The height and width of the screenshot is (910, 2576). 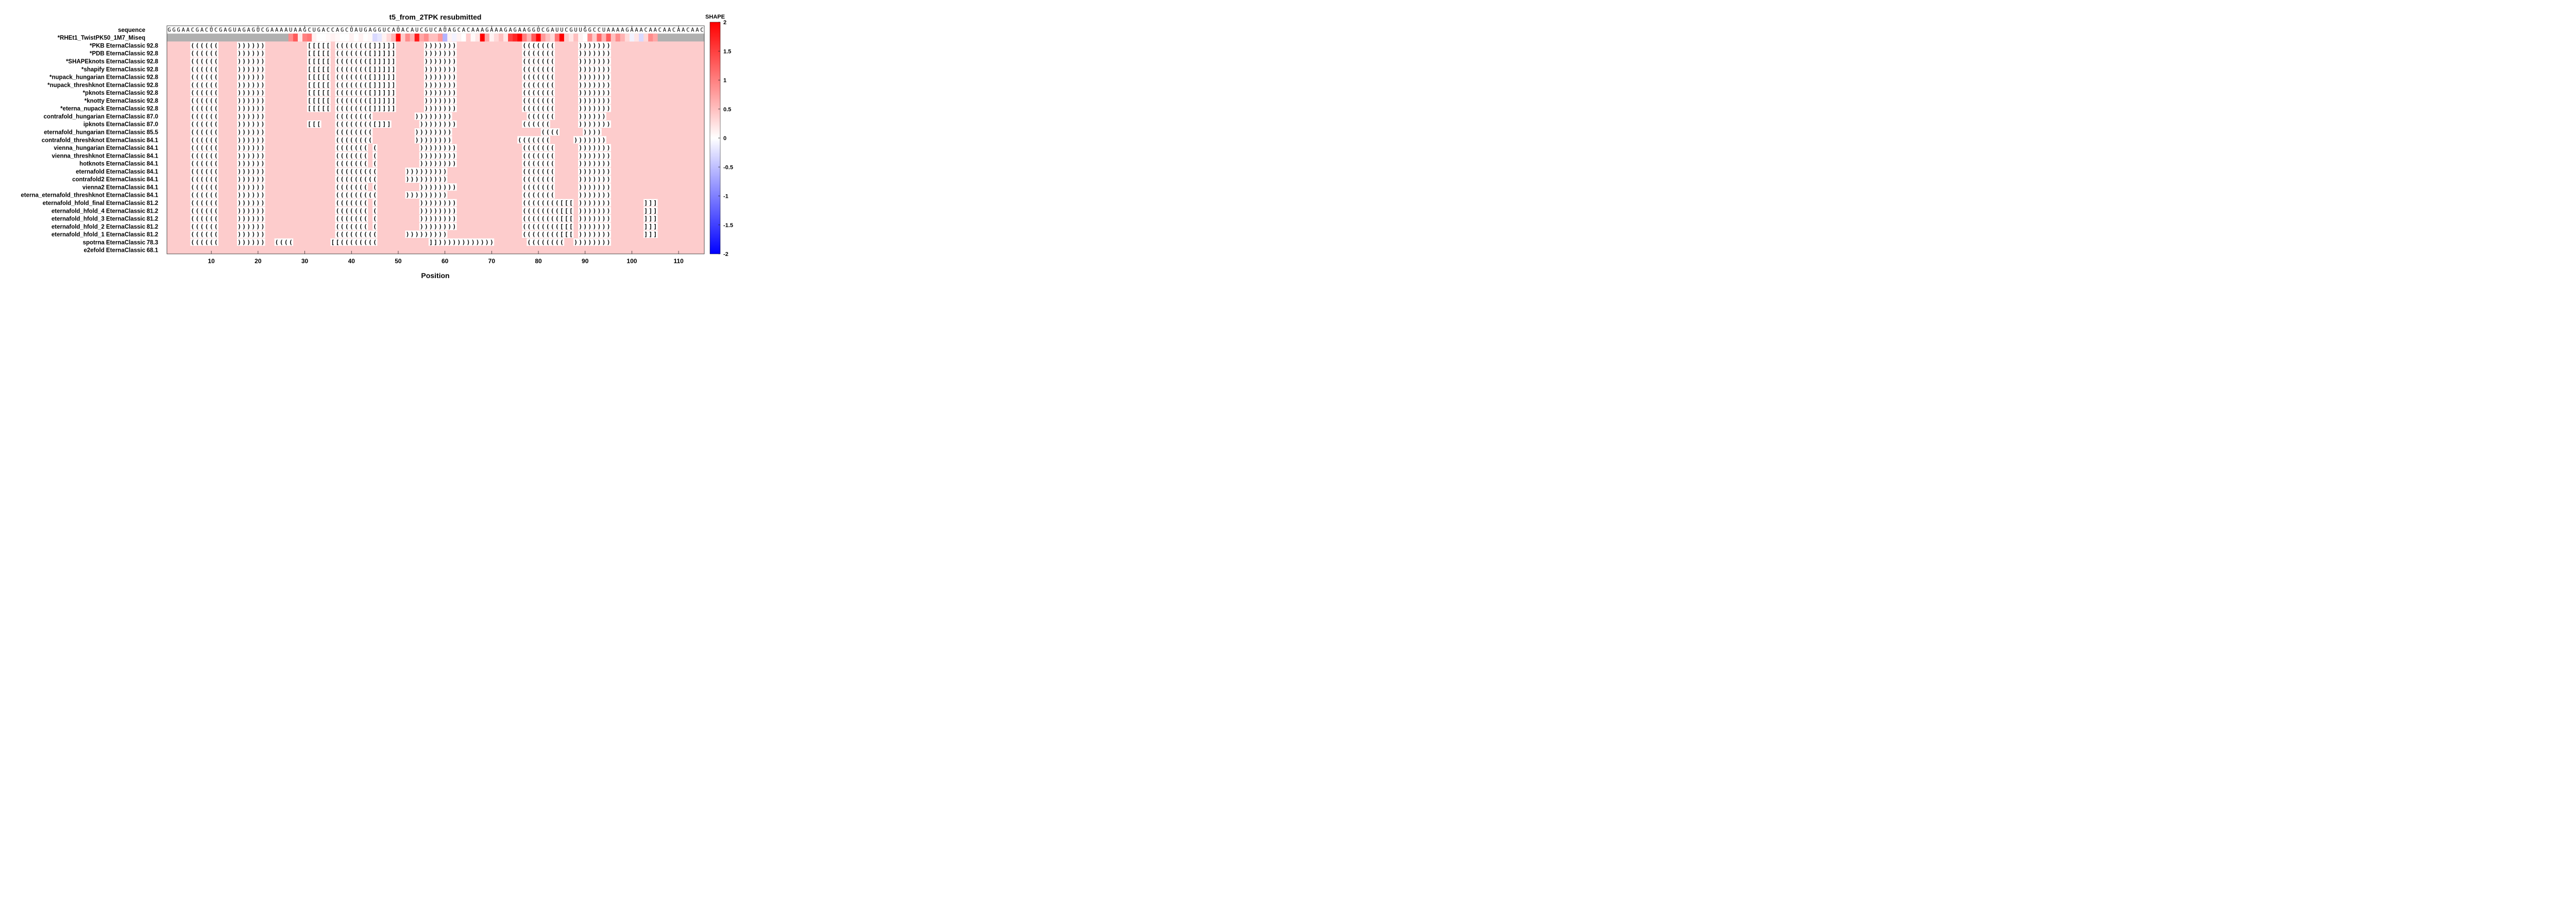 I want to click on sequence-nucleotide: A, so click(x=679, y=30).